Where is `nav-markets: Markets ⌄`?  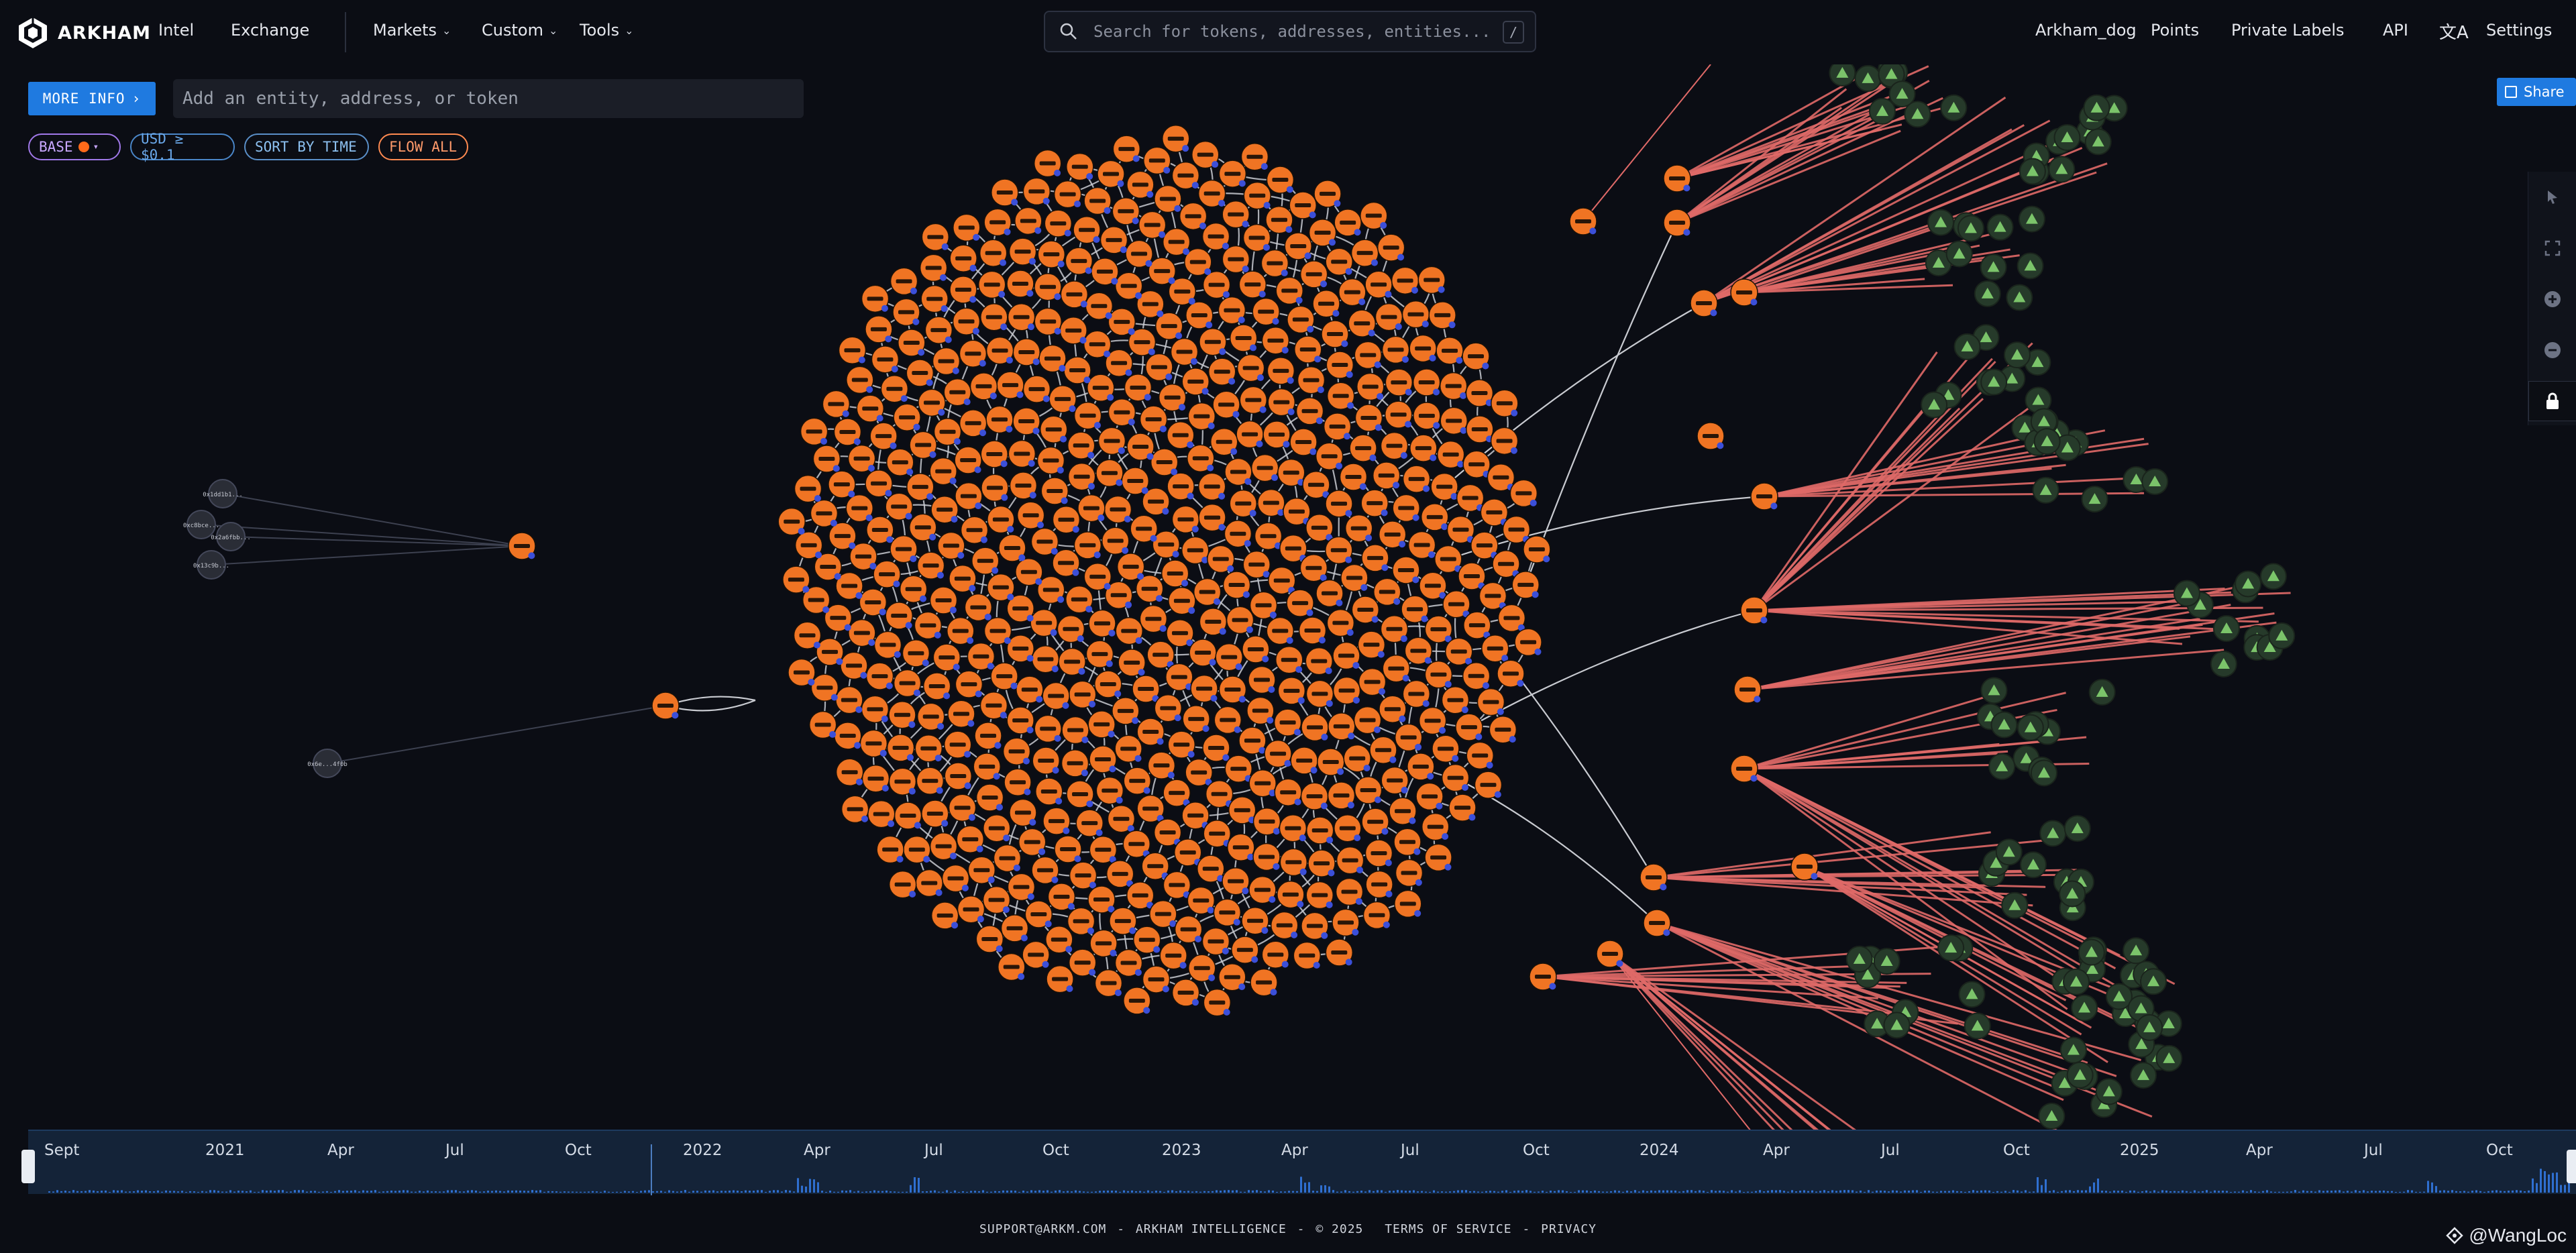
nav-markets: Markets ⌄ is located at coordinates (412, 30).